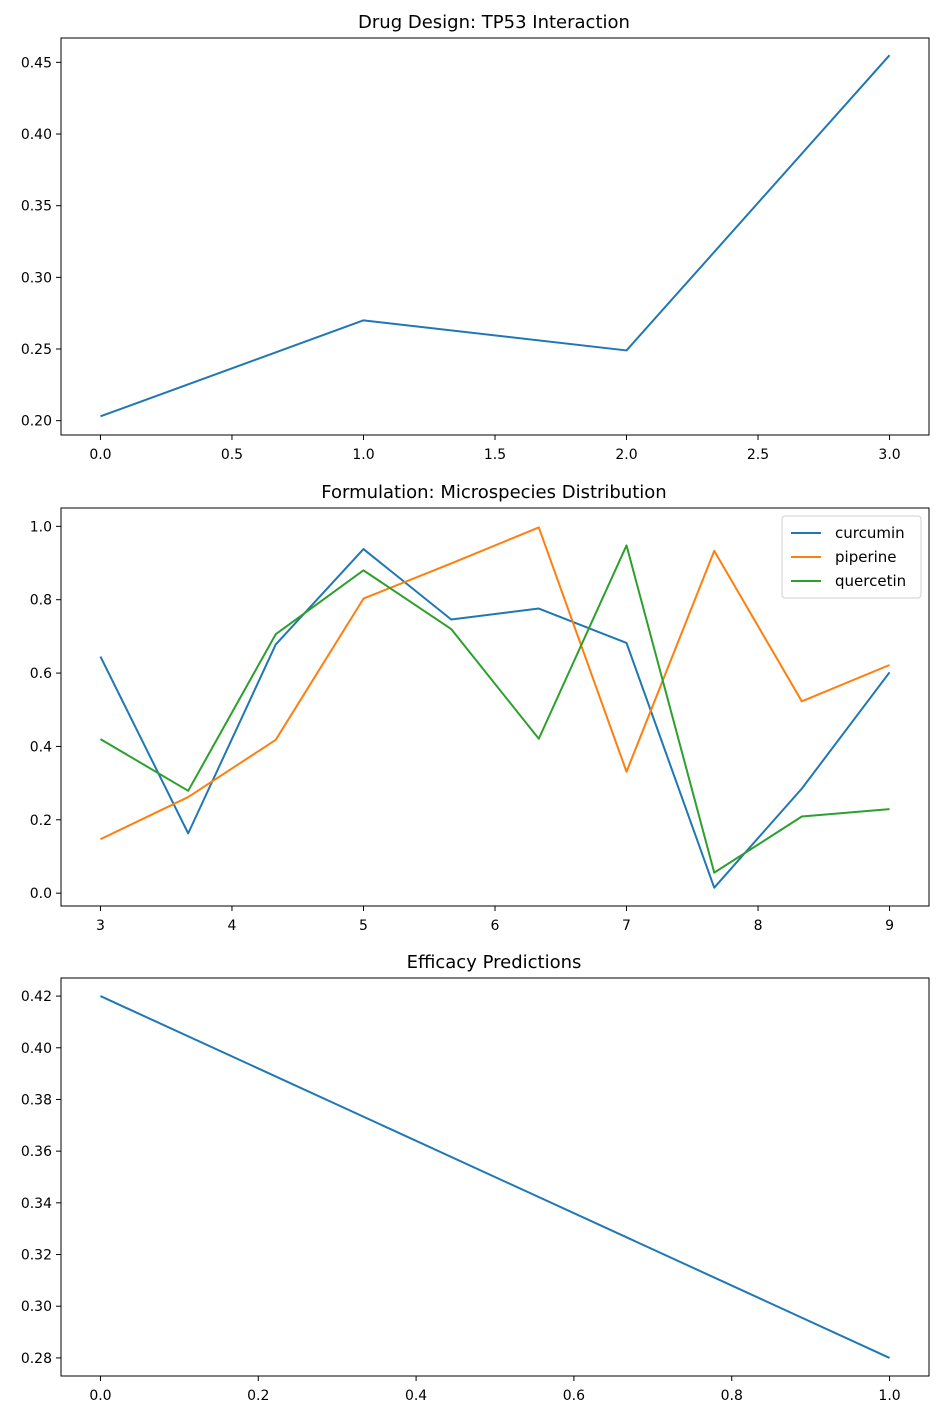 This screenshot has height=1417, width=940. I want to click on x-tick-label: 2.5, so click(758, 455).